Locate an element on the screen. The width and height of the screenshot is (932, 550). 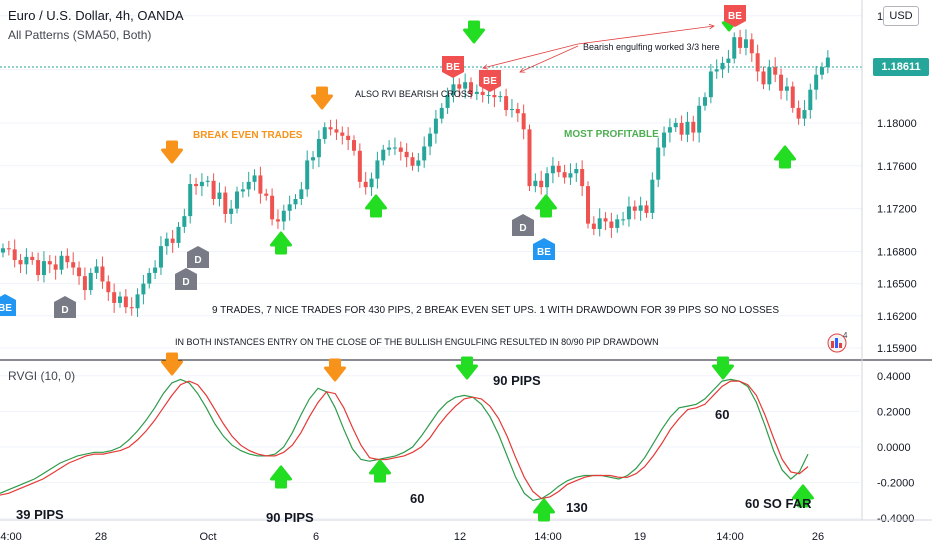
rvgi-tick-label: 0.0000 is located at coordinates (894, 448).